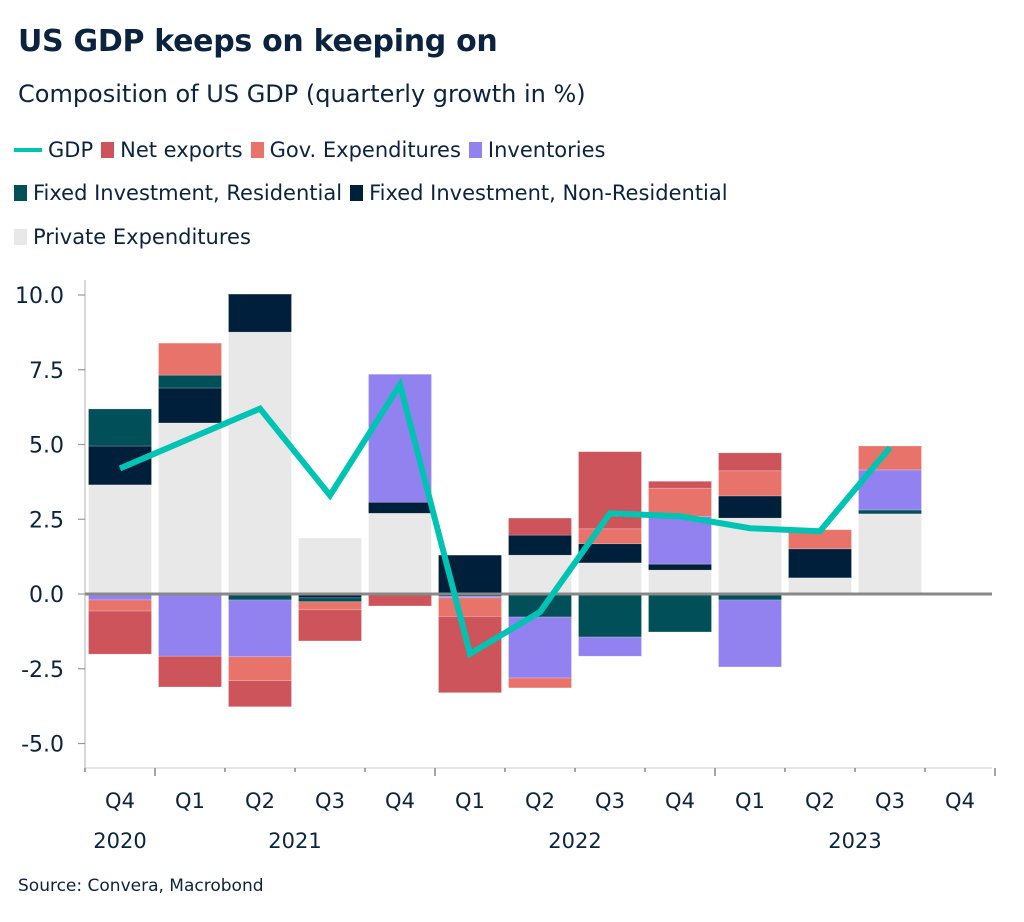 The height and width of the screenshot is (922, 1024). I want to click on legend-swatch-gov, so click(257, 150).